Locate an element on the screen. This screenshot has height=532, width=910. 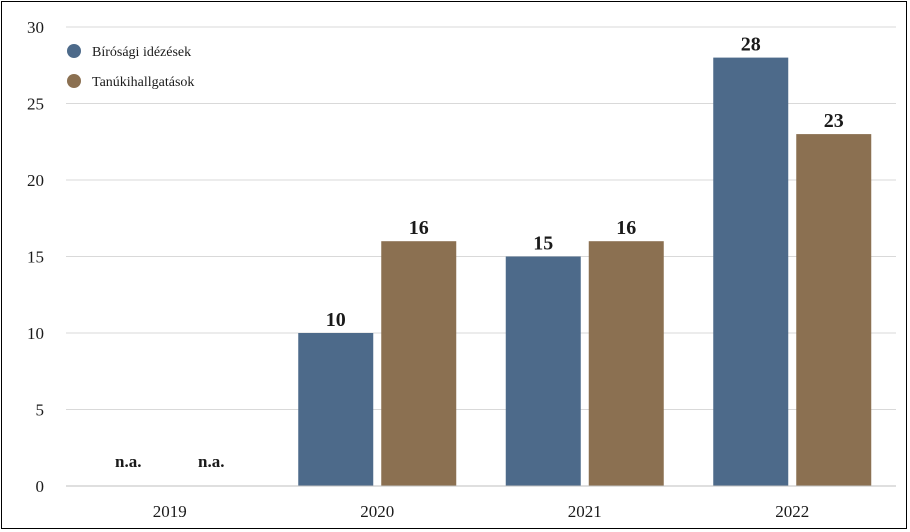
y-tick-label: 20 is located at coordinates (35, 180).